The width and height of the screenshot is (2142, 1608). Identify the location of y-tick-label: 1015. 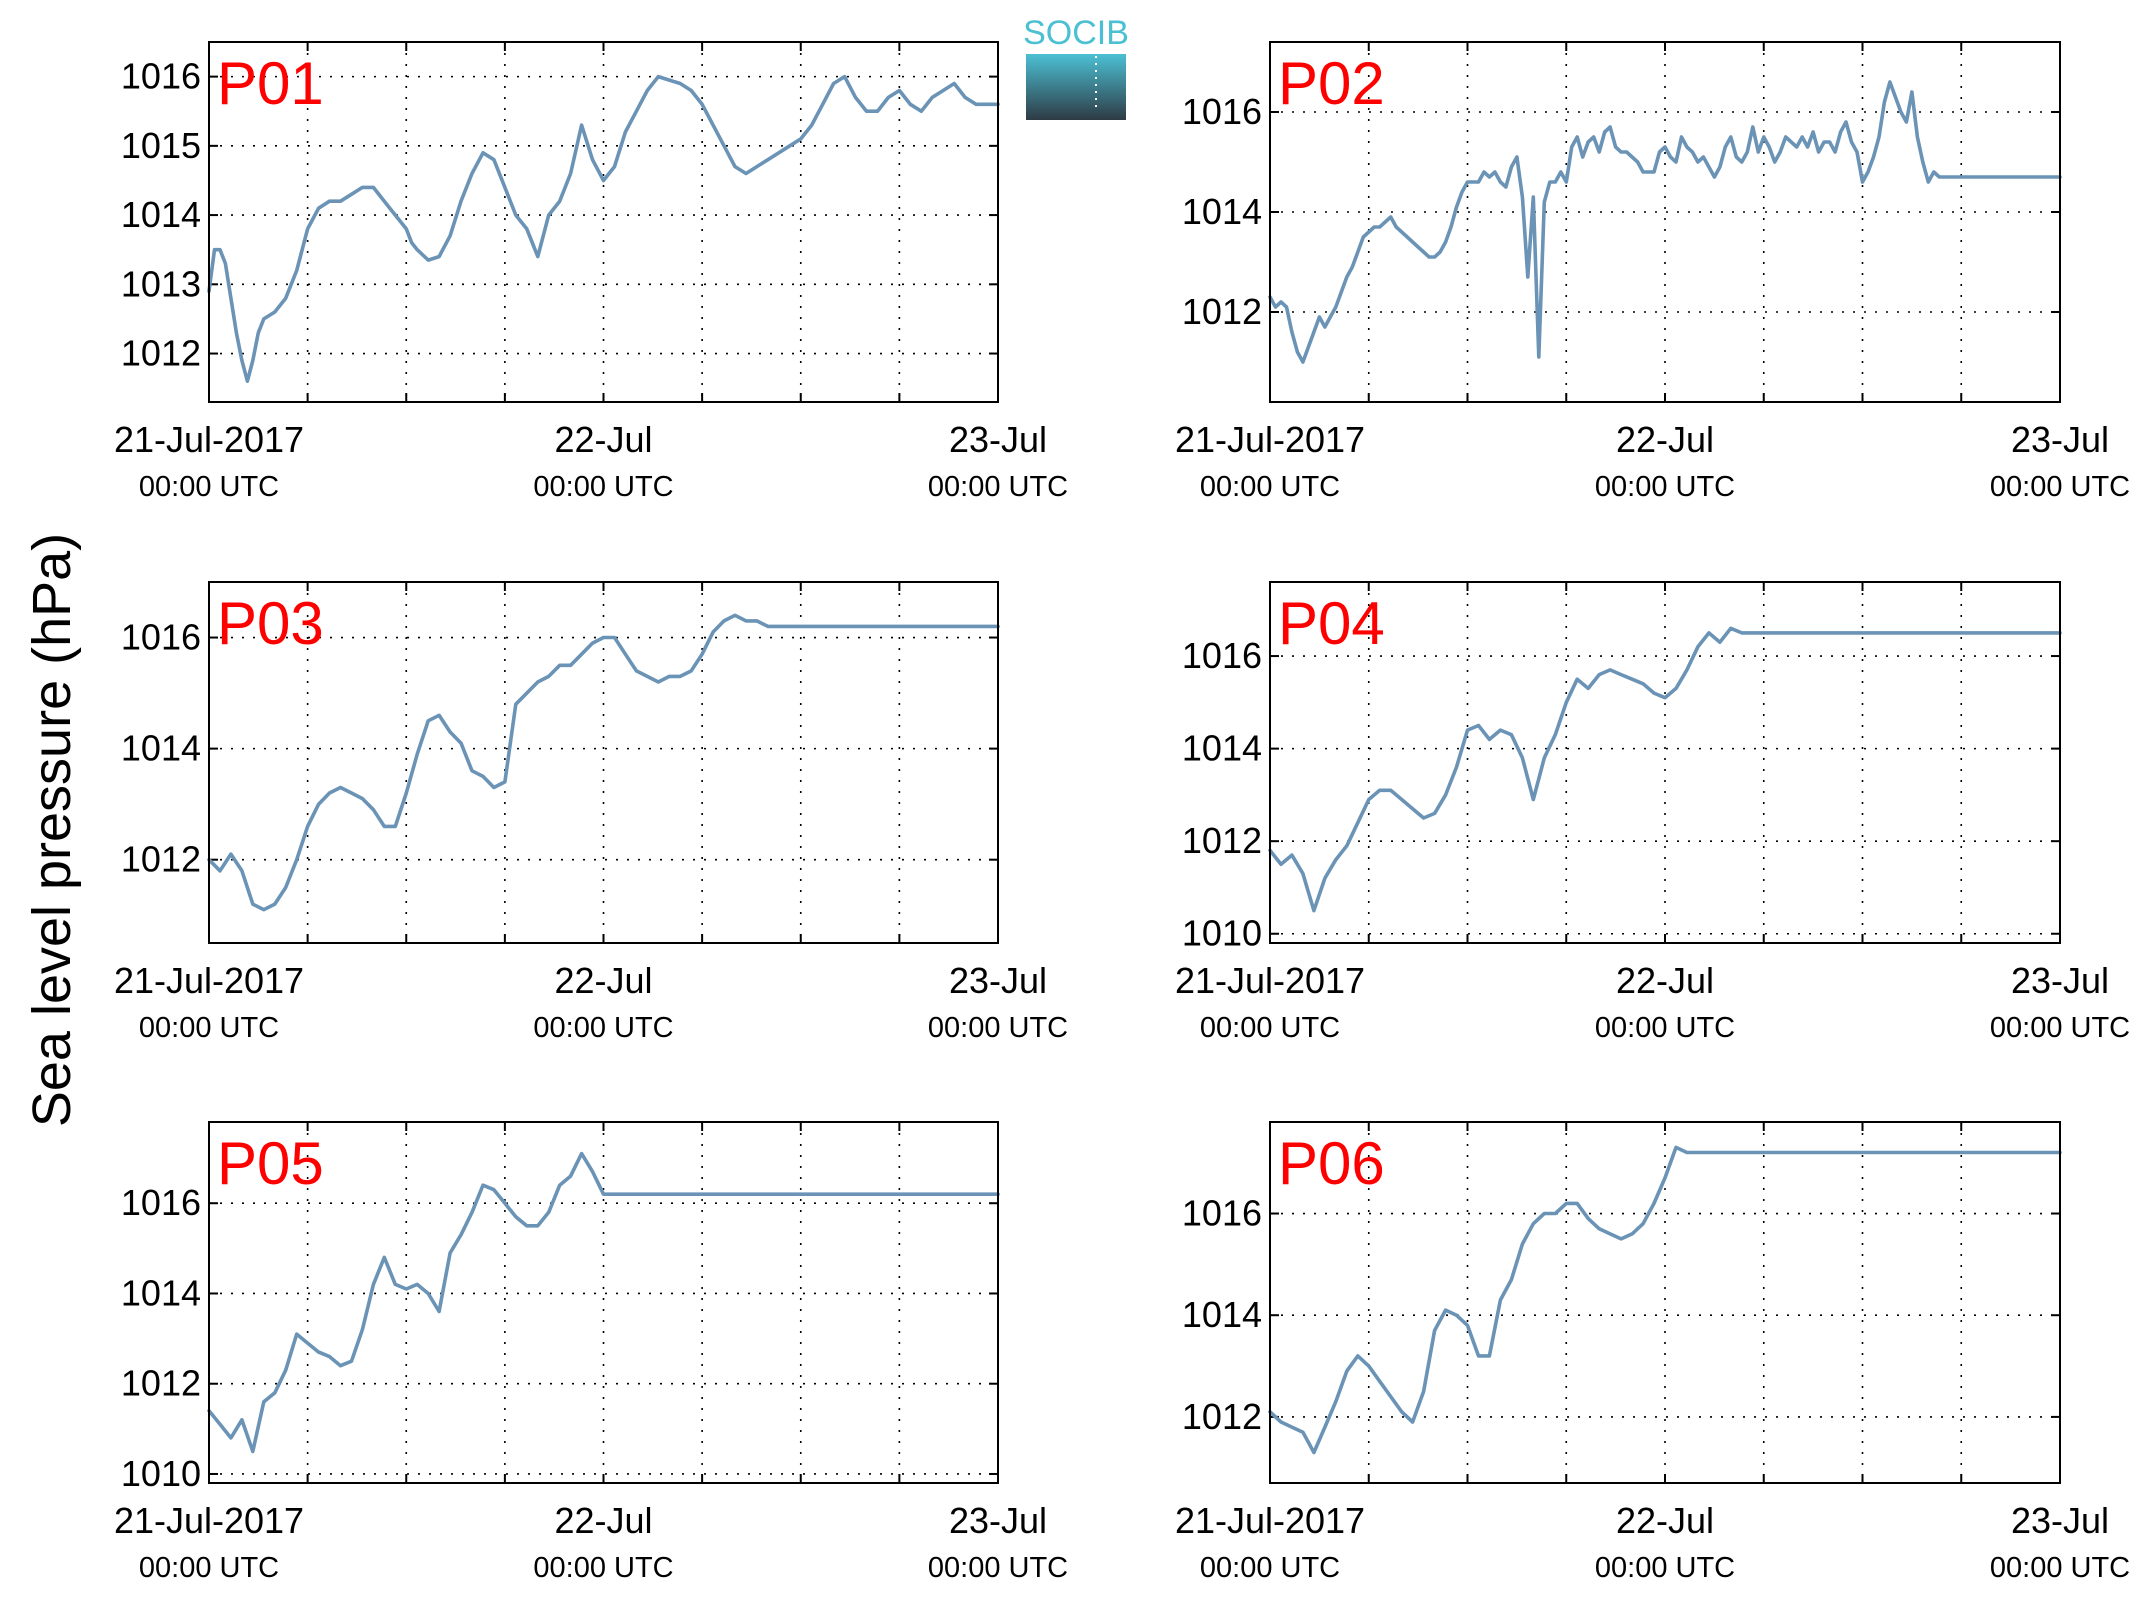
(161, 145).